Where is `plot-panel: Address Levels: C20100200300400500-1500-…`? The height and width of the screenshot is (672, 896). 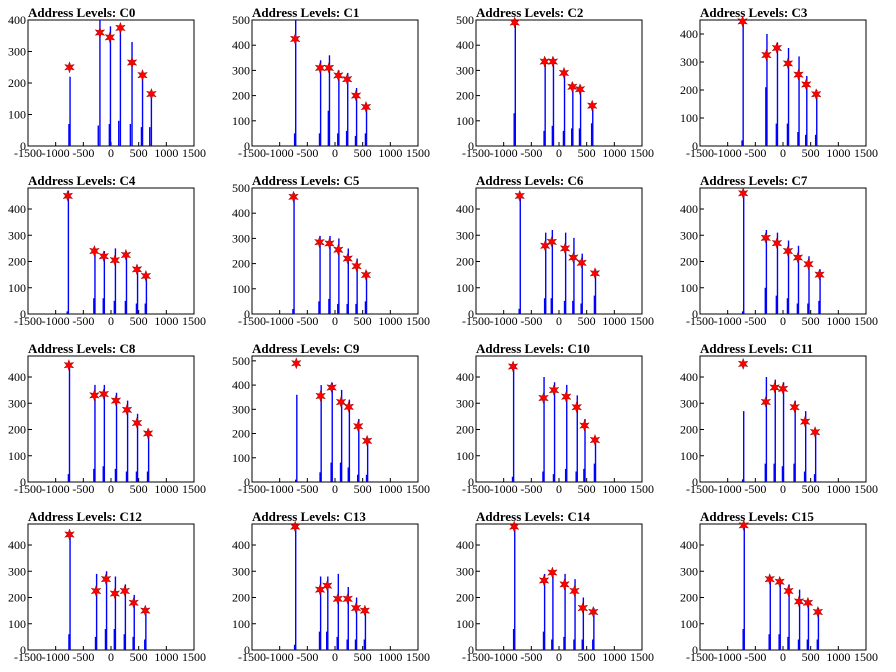 plot-panel: Address Levels: C20100200300400500-1500-… is located at coordinates (555, 82).